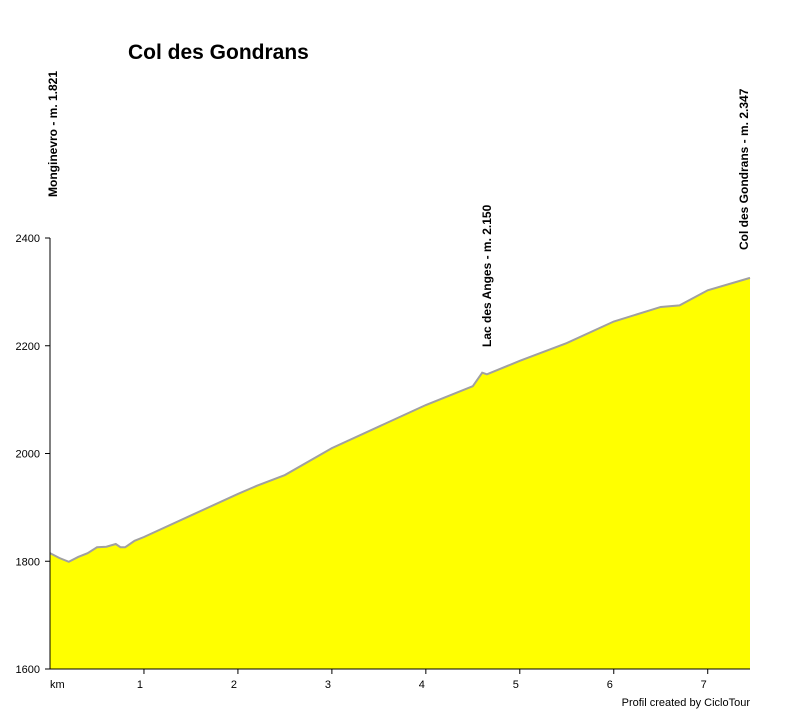  Describe the element at coordinates (218, 52) in the screenshot. I see `chart-title: Col des Gondrans` at that location.